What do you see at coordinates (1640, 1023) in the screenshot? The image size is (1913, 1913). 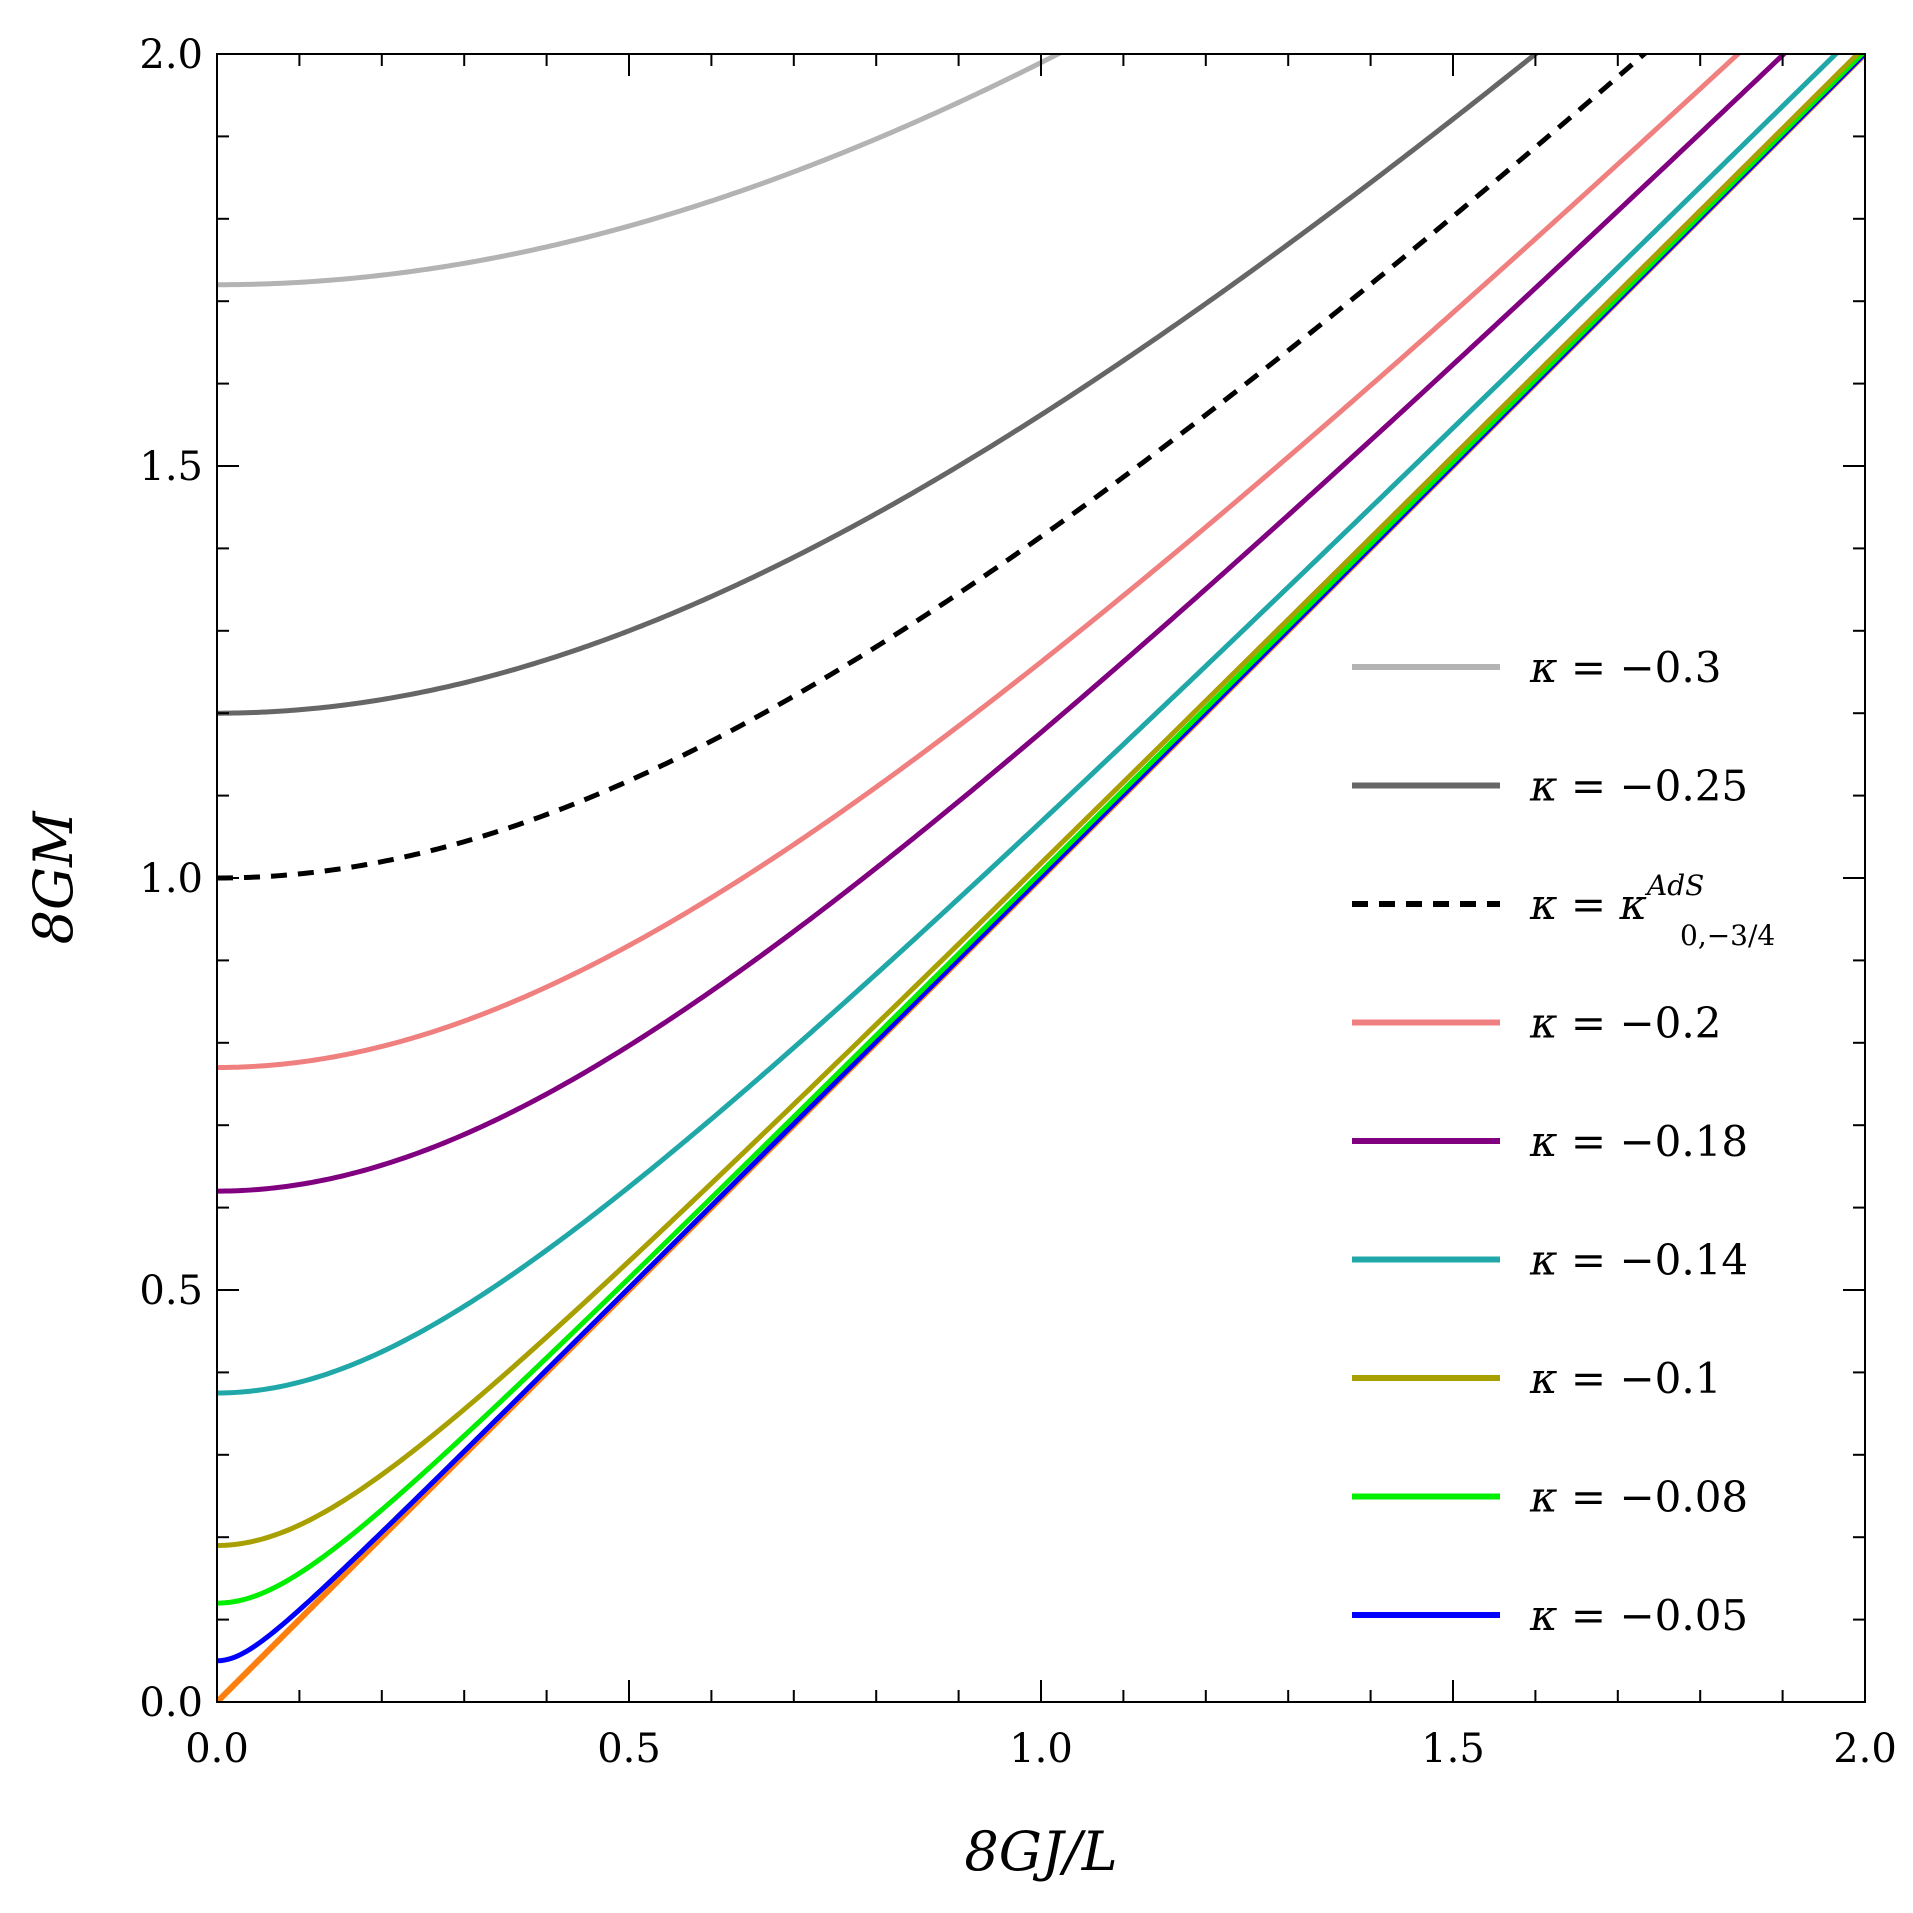 I see `legend-equation: = −0.2` at bounding box center [1640, 1023].